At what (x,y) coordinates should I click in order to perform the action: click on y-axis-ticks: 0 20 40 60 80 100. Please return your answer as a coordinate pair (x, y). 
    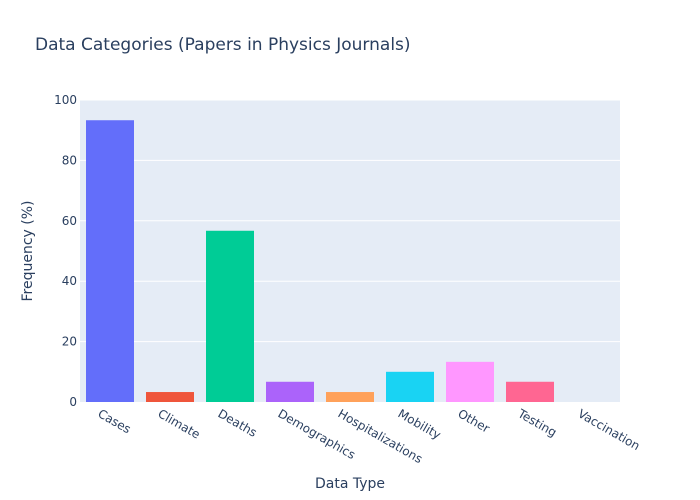
    Looking at the image, I should click on (65, 251).